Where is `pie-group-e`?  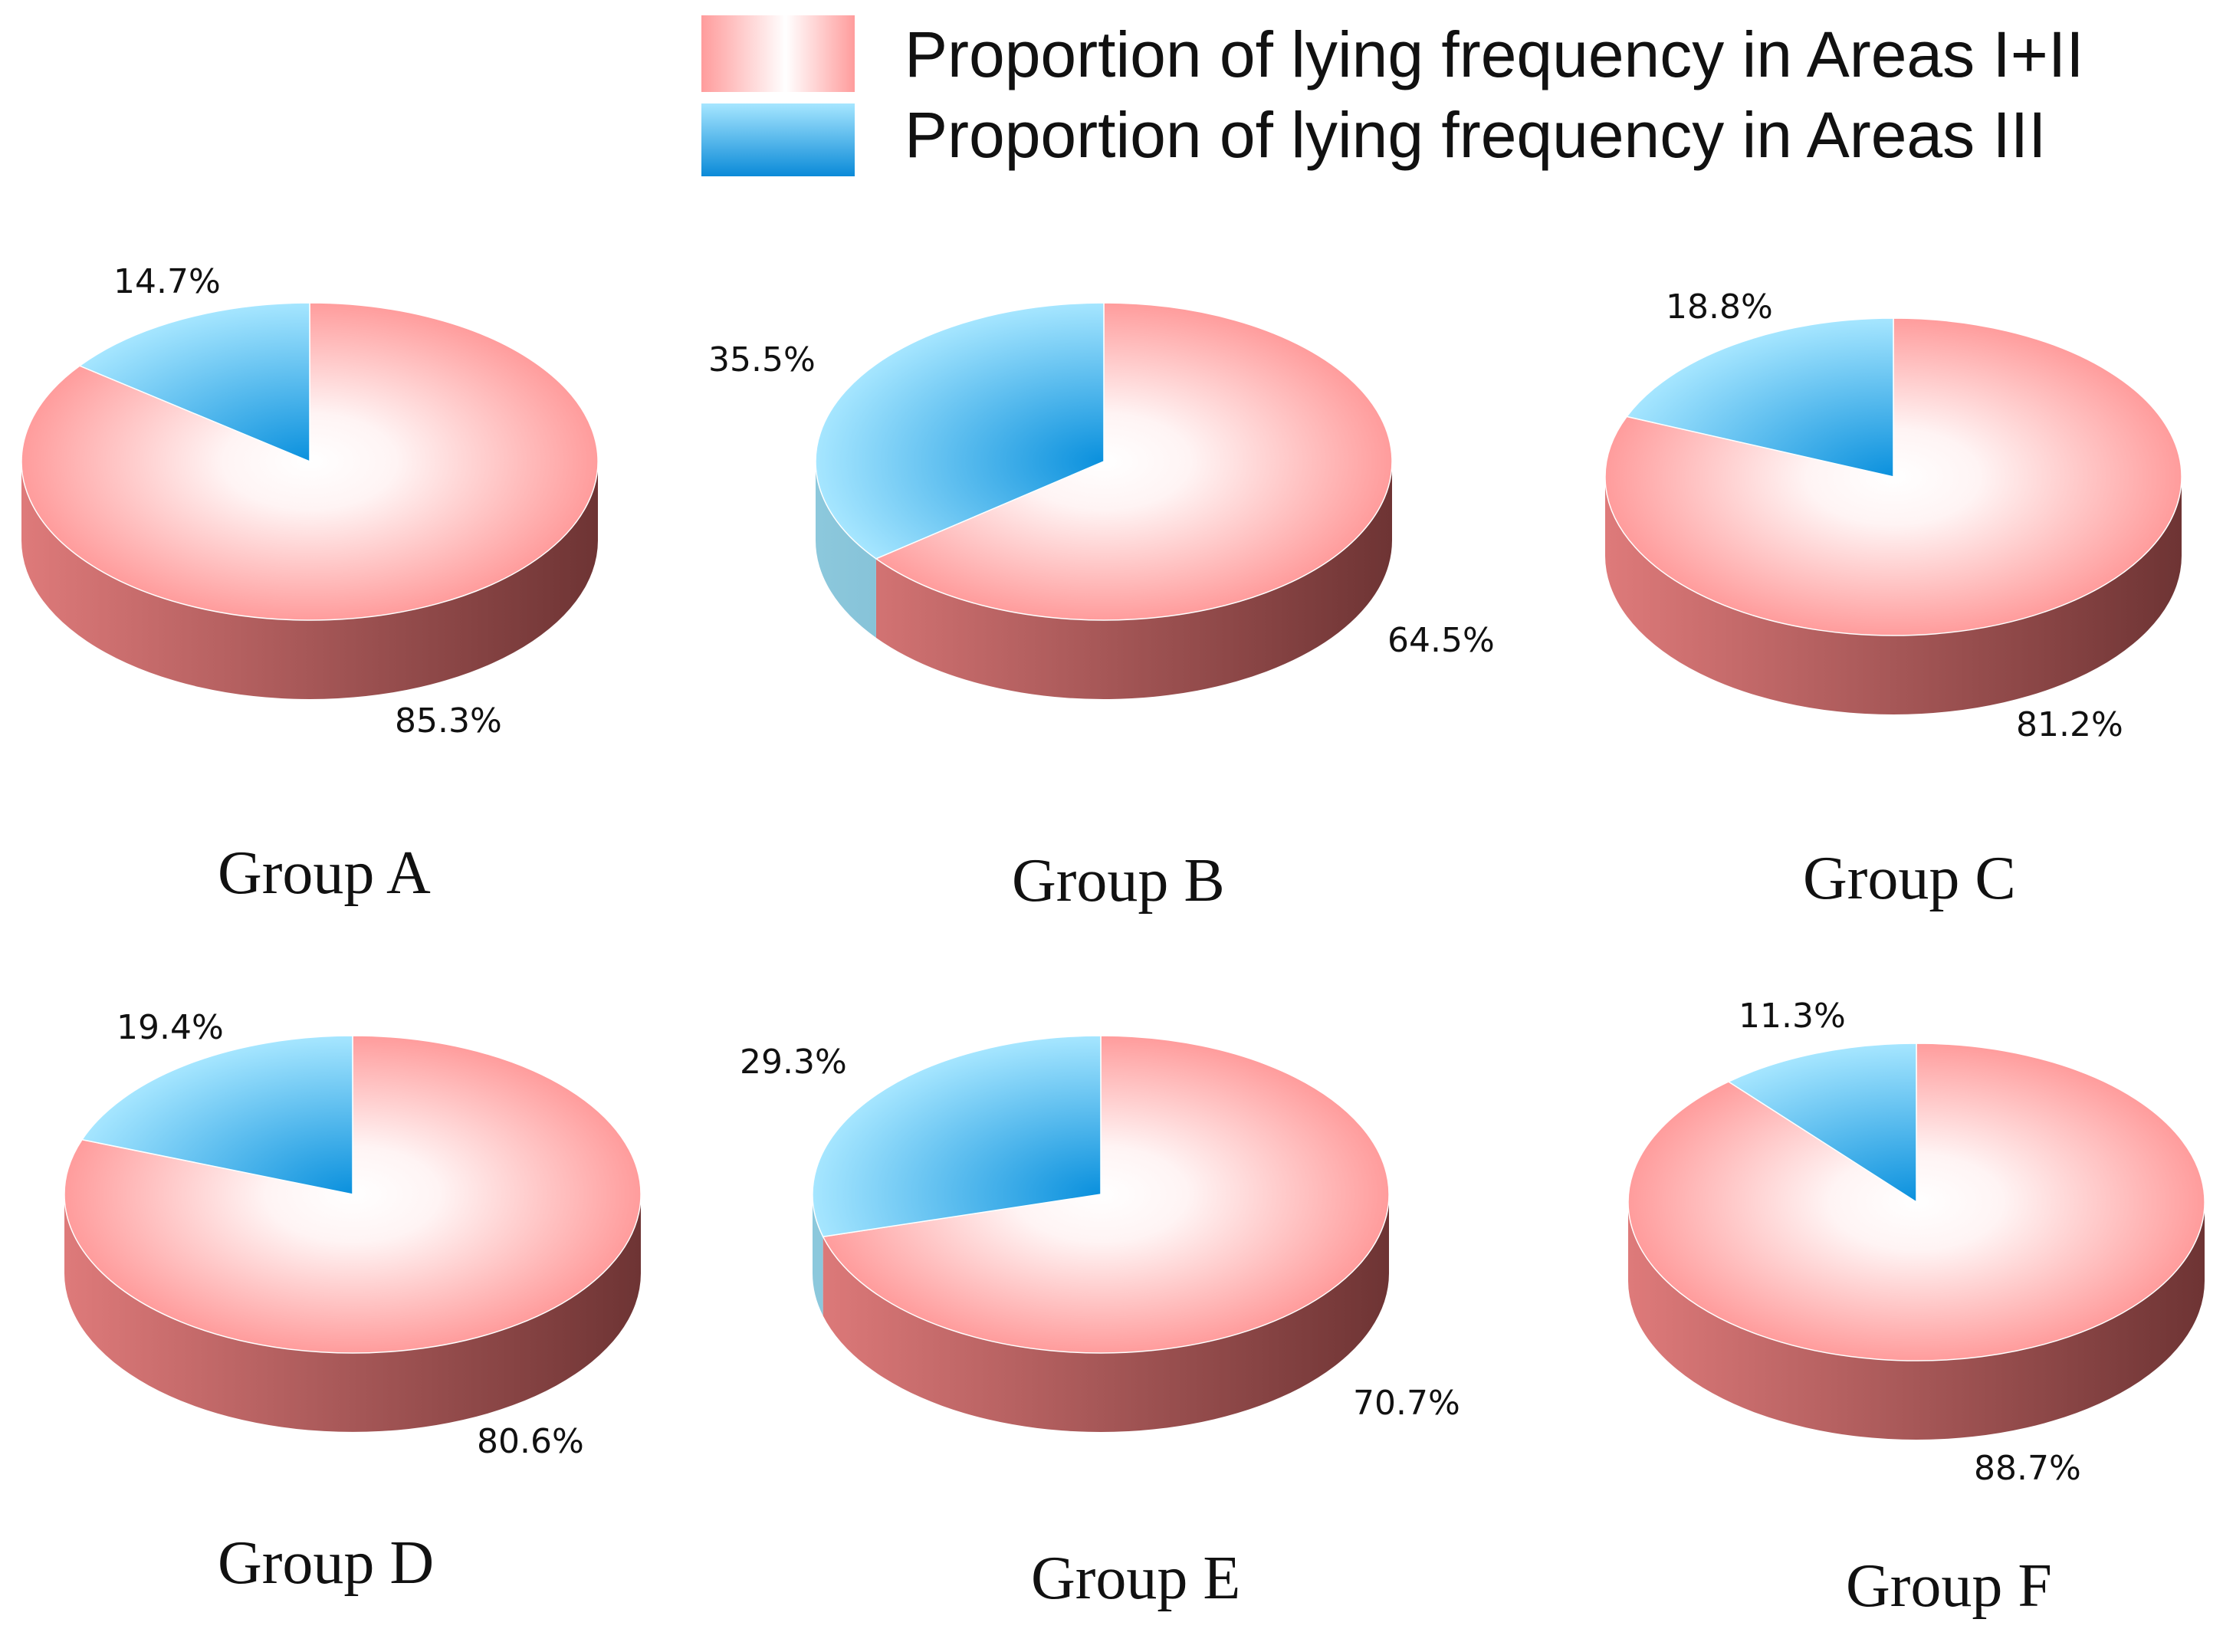
pie-group-e is located at coordinates (1101, 1234).